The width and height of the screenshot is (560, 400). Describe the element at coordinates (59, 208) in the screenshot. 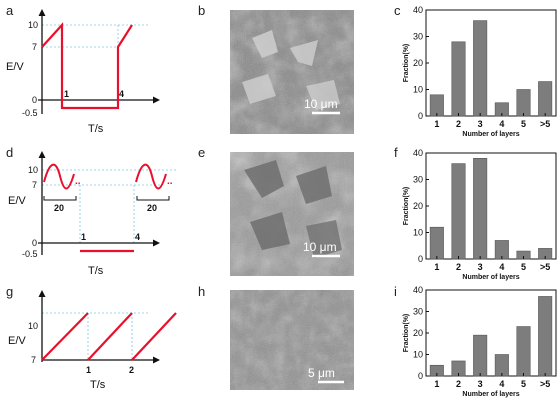

I see `d-period-1: 20` at that location.